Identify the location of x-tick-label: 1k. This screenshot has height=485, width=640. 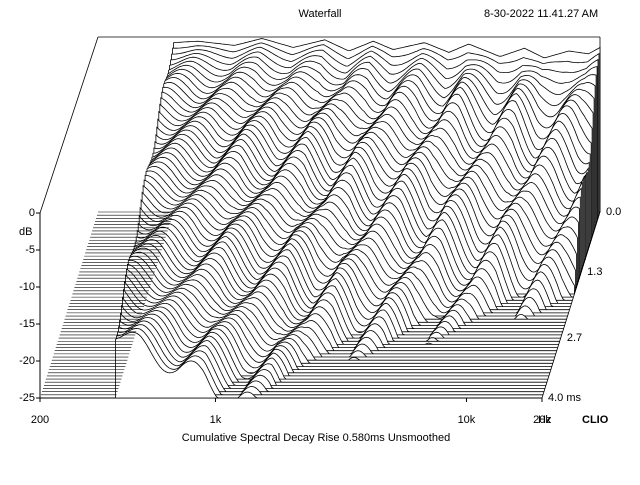
(215, 420).